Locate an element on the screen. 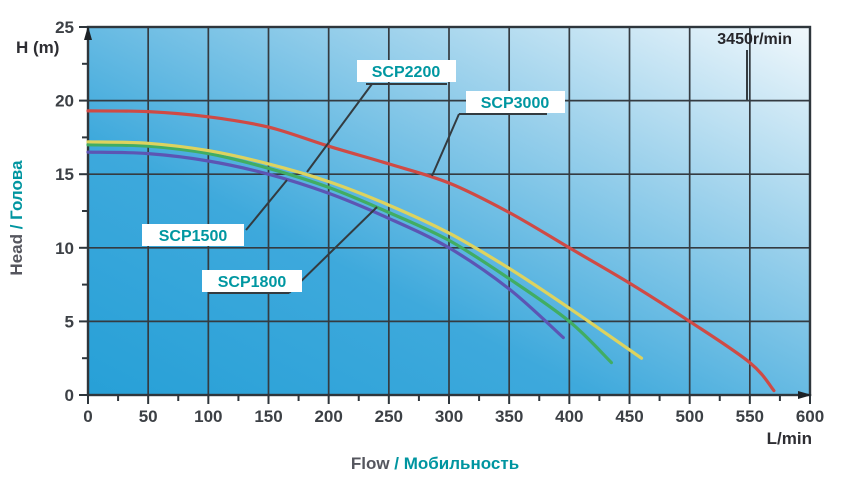  callout-box-scp3000 is located at coordinates (515, 102).